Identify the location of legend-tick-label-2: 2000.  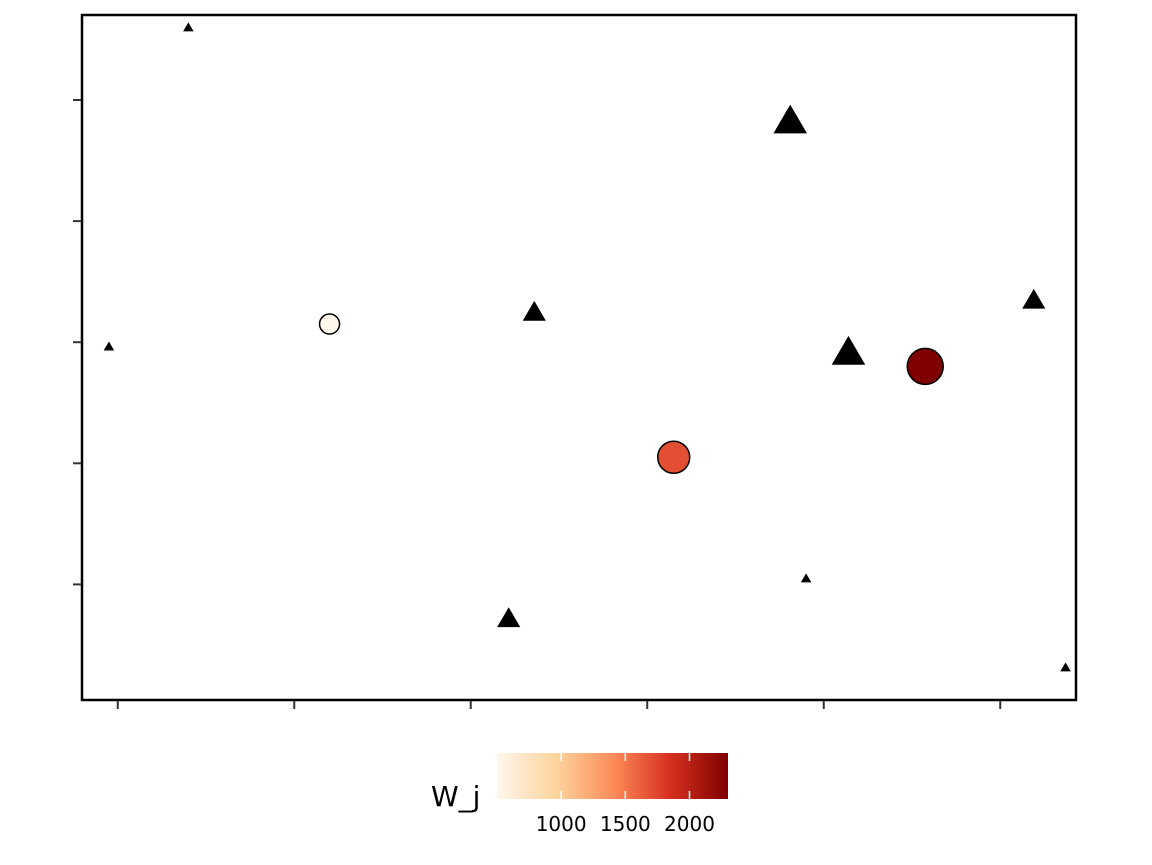
(689, 824).